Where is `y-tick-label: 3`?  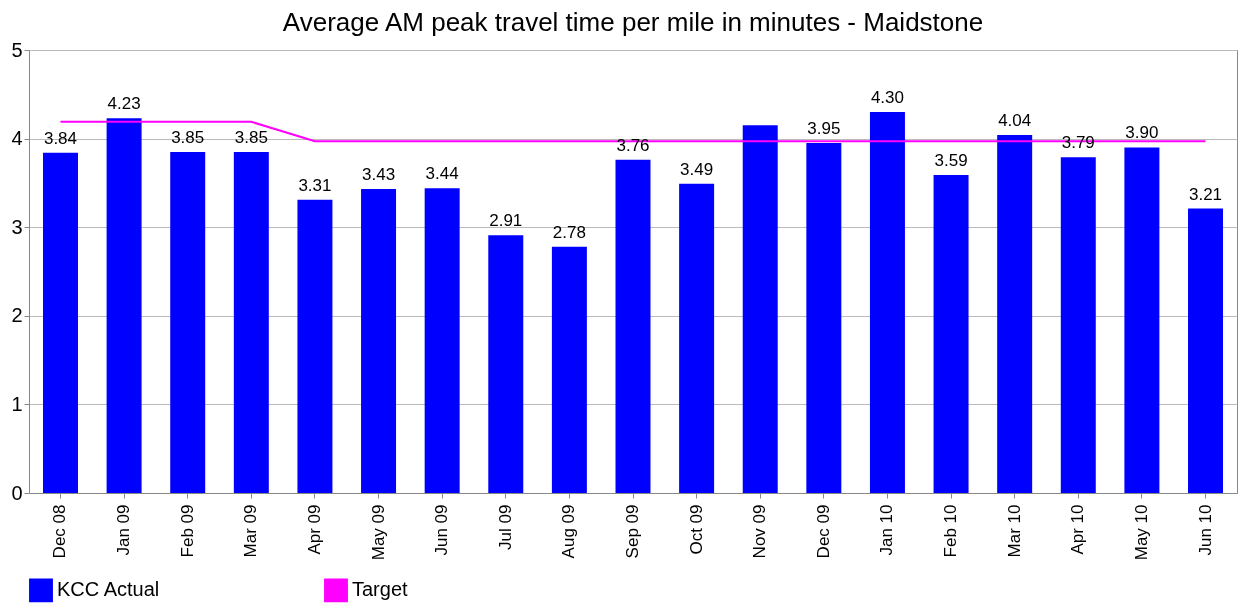 y-tick-label: 3 is located at coordinates (17, 226).